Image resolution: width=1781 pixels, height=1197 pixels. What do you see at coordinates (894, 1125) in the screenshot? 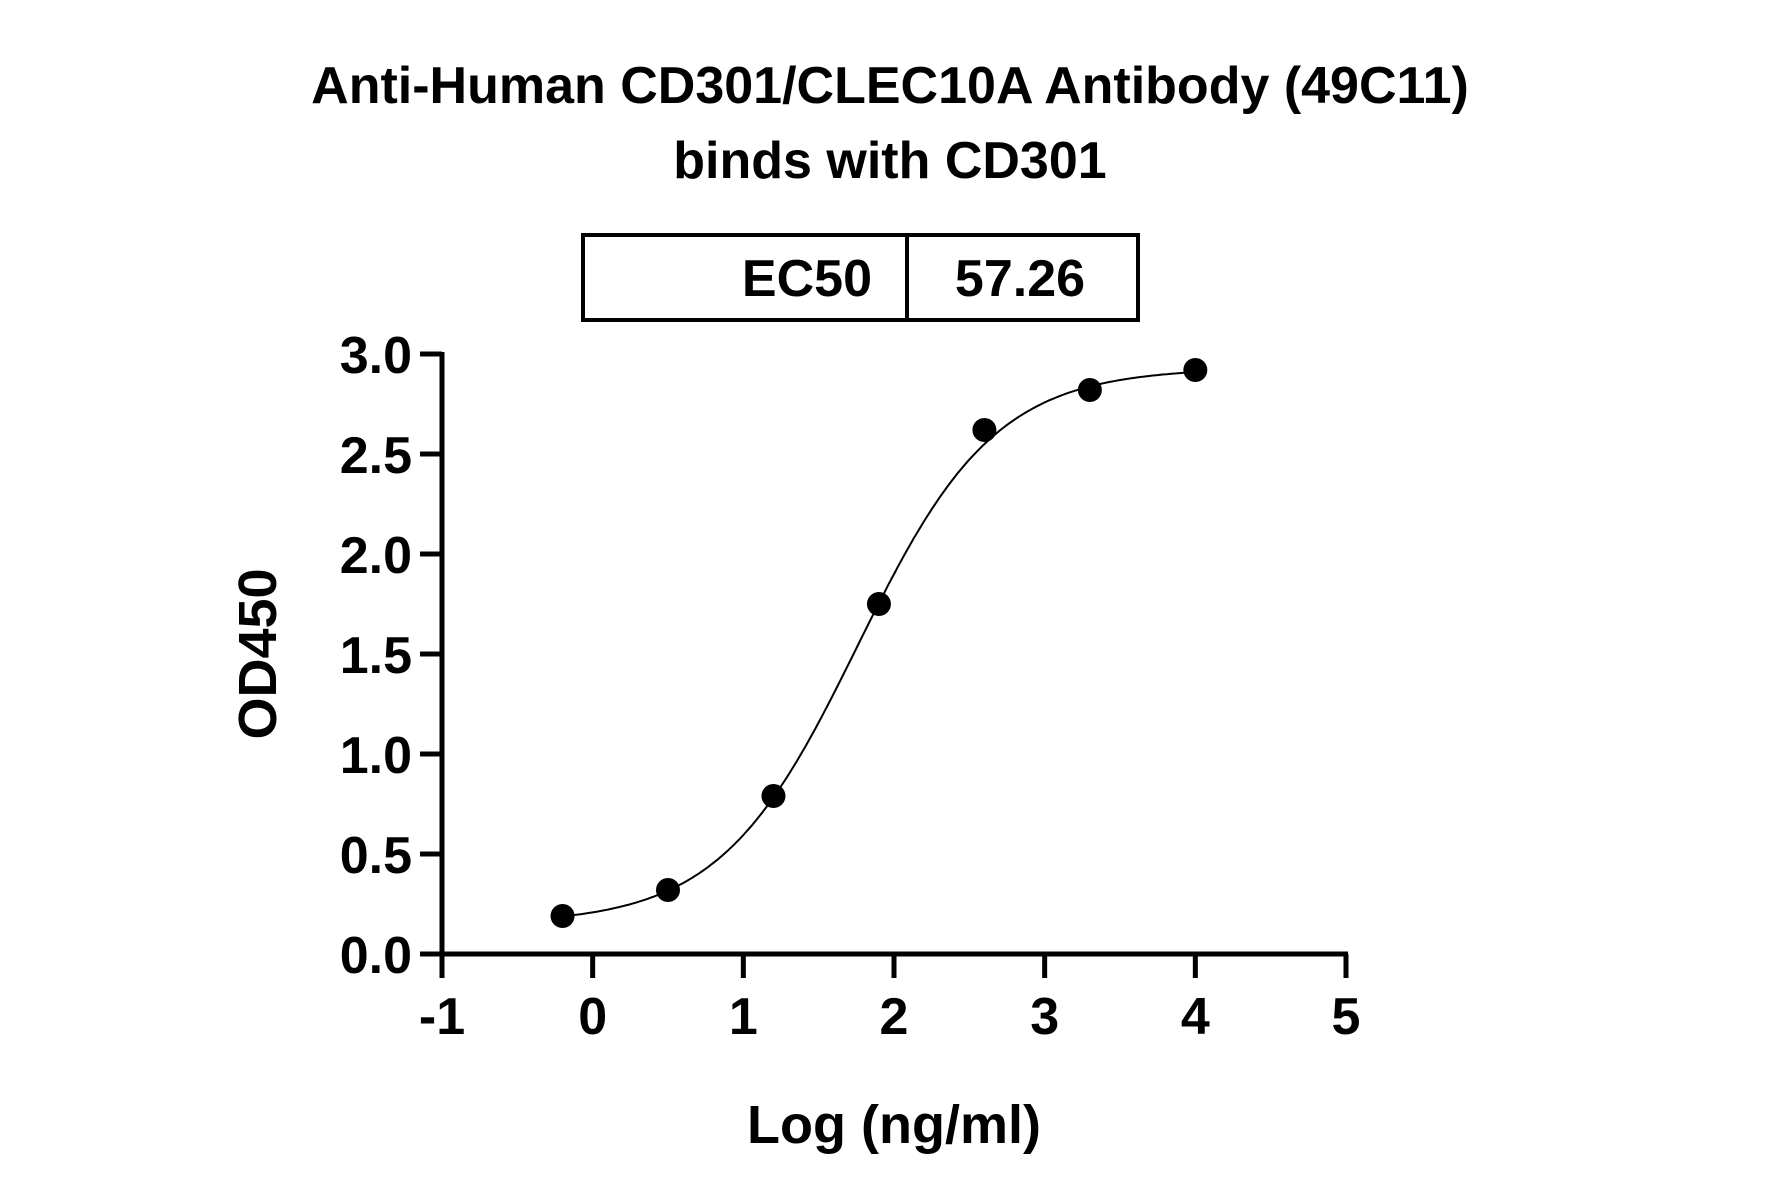
I see `x-axis-label: Log (ng/ml)` at bounding box center [894, 1125].